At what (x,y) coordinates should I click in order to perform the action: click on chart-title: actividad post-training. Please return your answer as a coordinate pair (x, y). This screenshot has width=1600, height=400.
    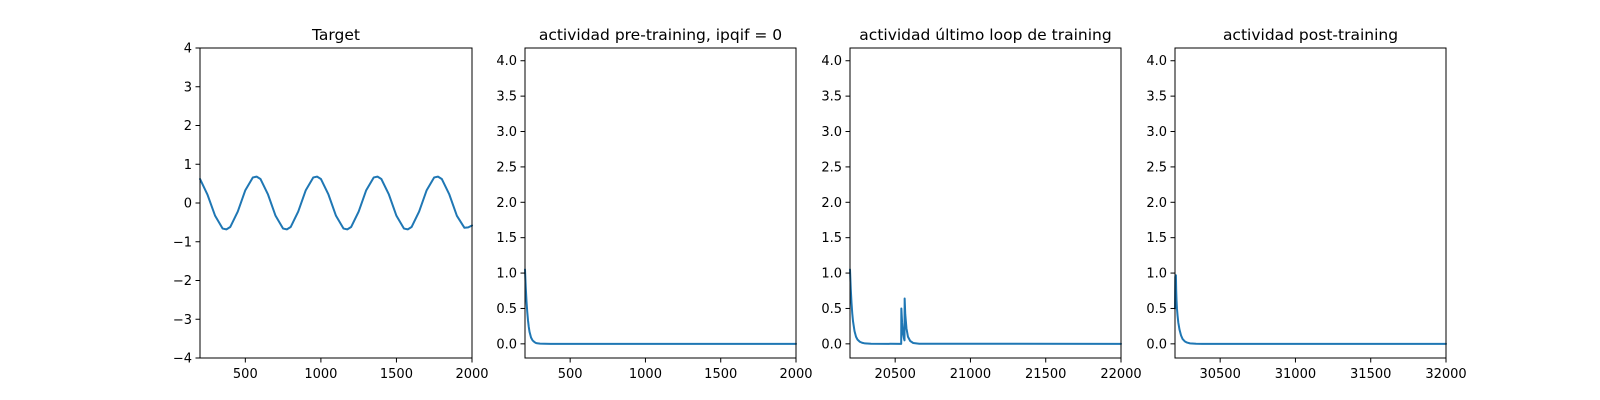
    Looking at the image, I should click on (1310, 35).